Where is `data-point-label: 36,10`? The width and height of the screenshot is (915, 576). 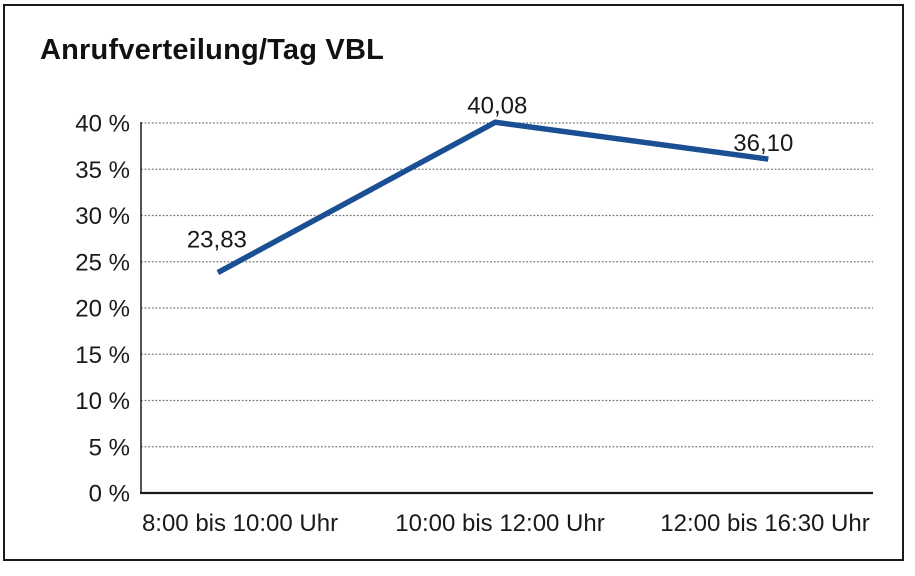 data-point-label: 36,10 is located at coordinates (763, 143).